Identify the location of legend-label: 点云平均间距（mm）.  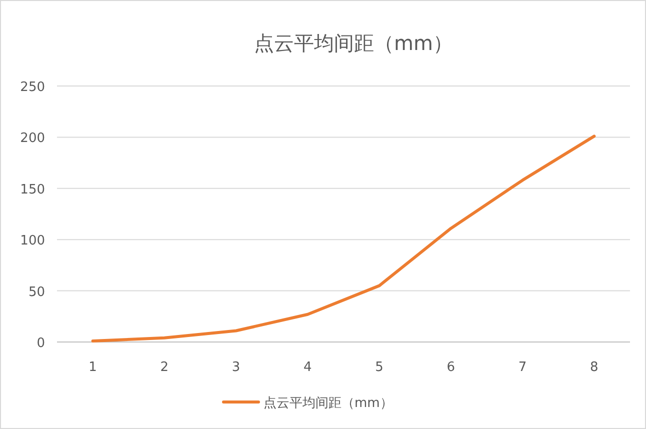
(328, 403).